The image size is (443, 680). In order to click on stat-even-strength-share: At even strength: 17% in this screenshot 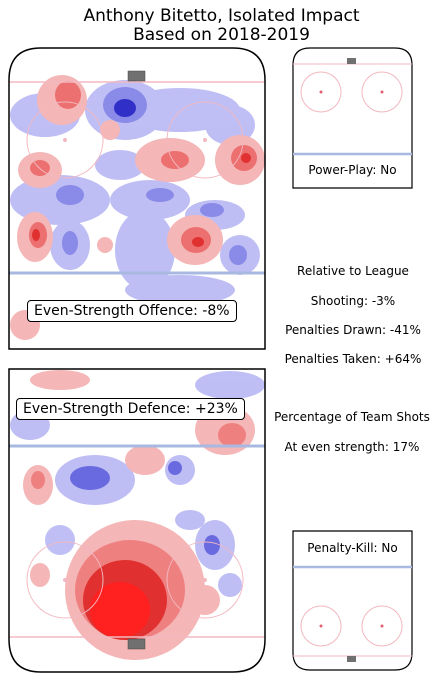, I will do `click(352, 447)`.